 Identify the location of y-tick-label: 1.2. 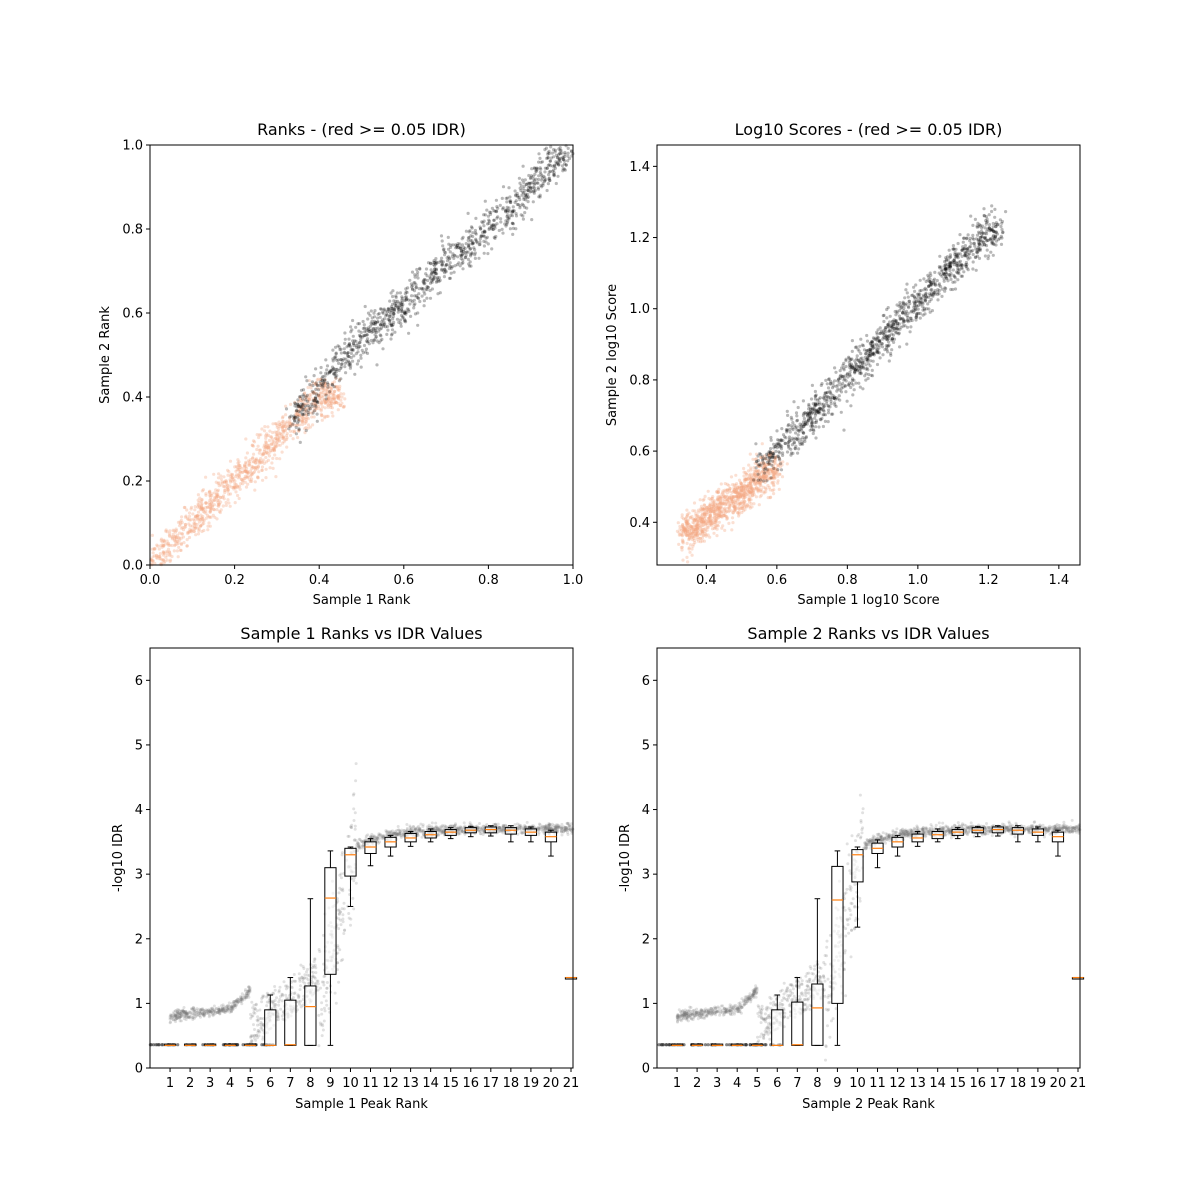
(639, 238).